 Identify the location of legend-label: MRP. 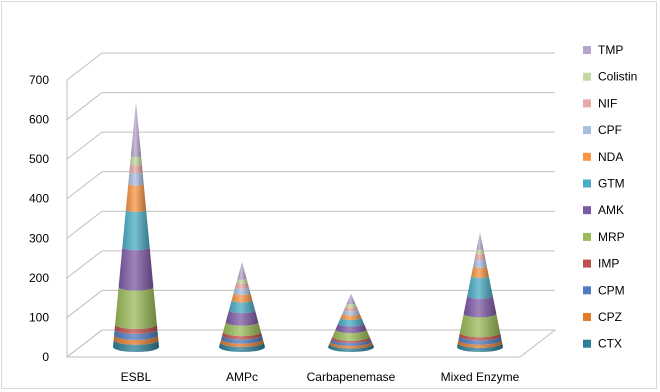
(611, 237).